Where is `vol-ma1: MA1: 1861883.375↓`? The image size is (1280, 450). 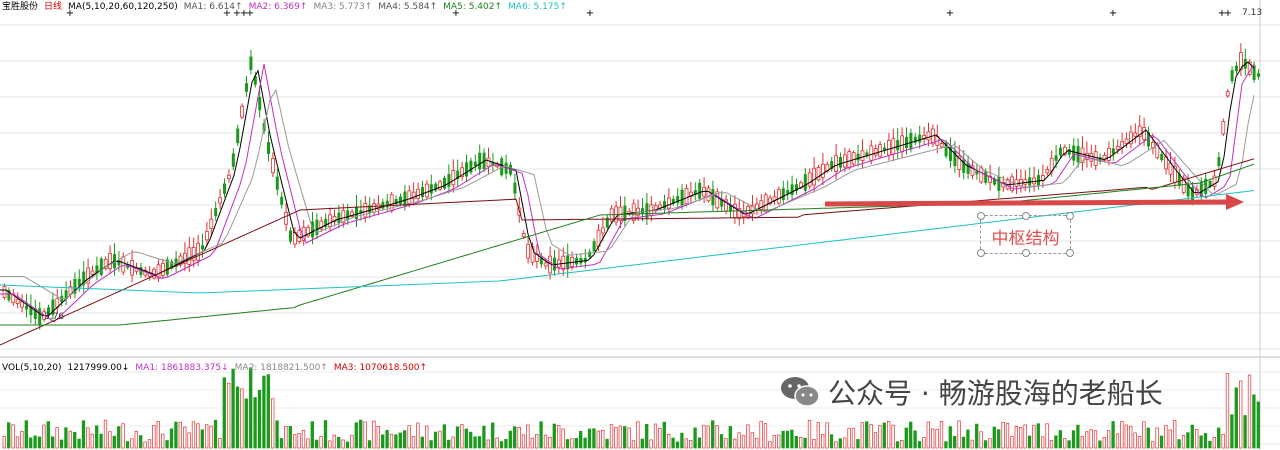
vol-ma1: MA1: 1861883.375↓ is located at coordinates (182, 368).